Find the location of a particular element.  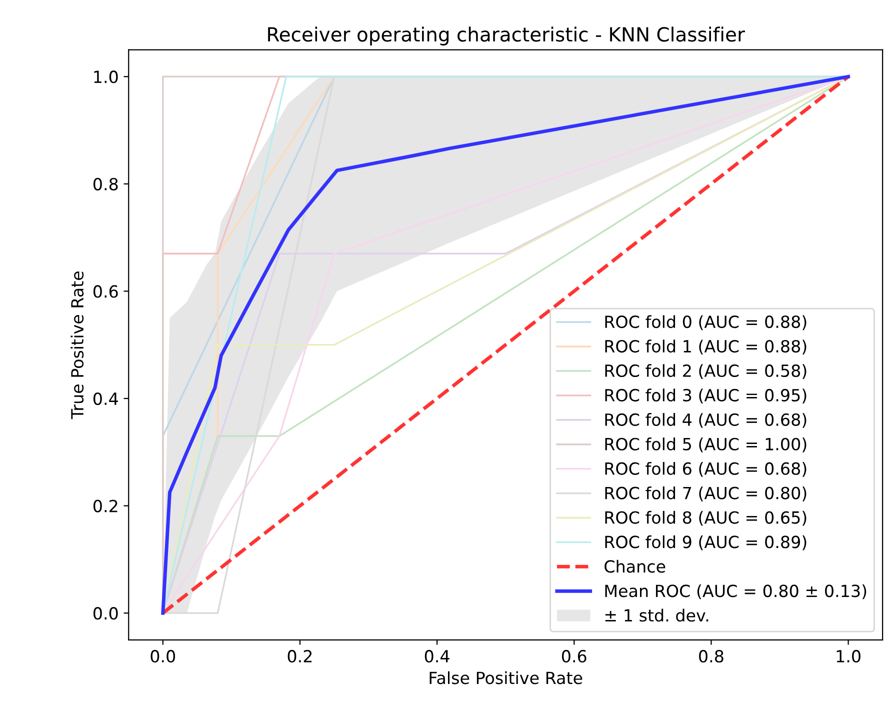

legend-label: ± 1 std. dev. is located at coordinates (656, 615).